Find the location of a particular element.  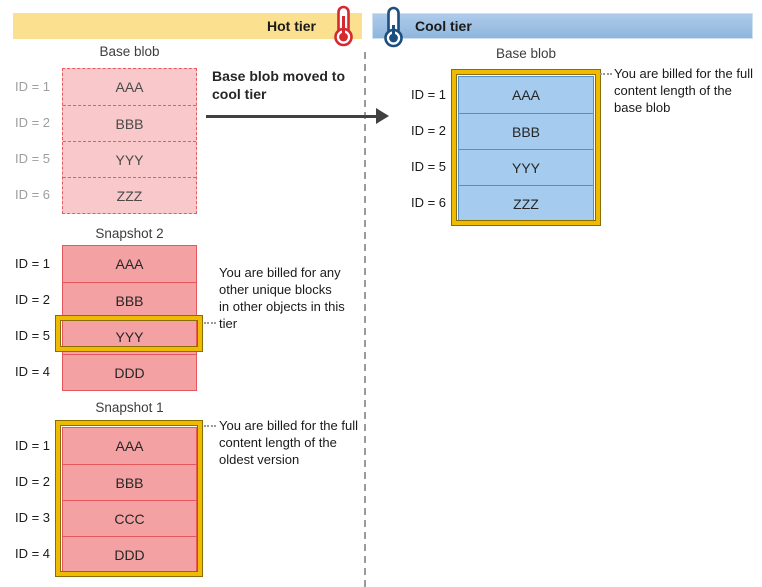

snapshot-2-stack: AAA BBB YYY DDD is located at coordinates (129, 318).